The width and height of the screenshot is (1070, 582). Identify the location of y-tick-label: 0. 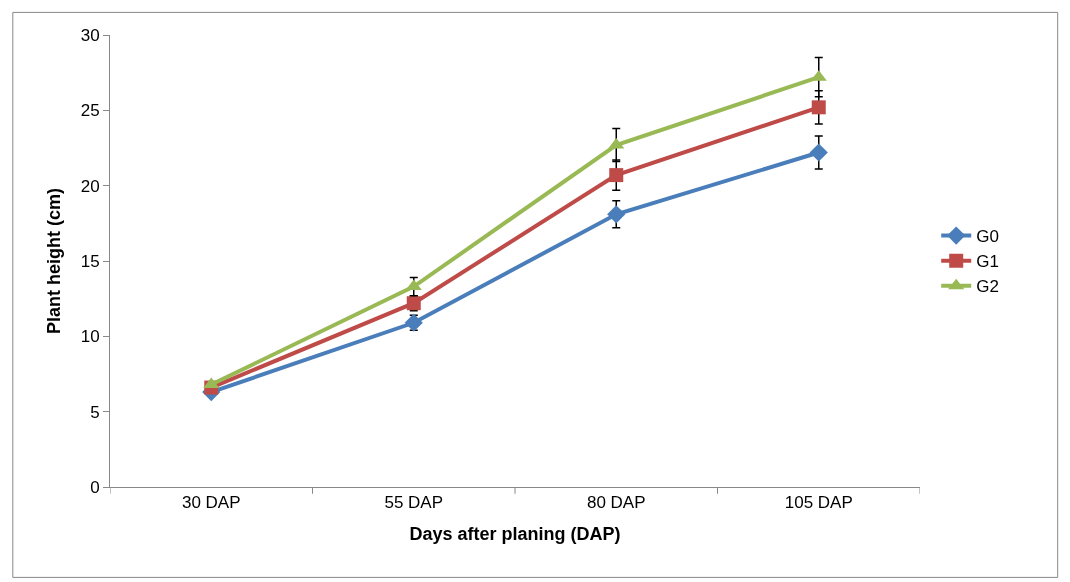
(95, 487).